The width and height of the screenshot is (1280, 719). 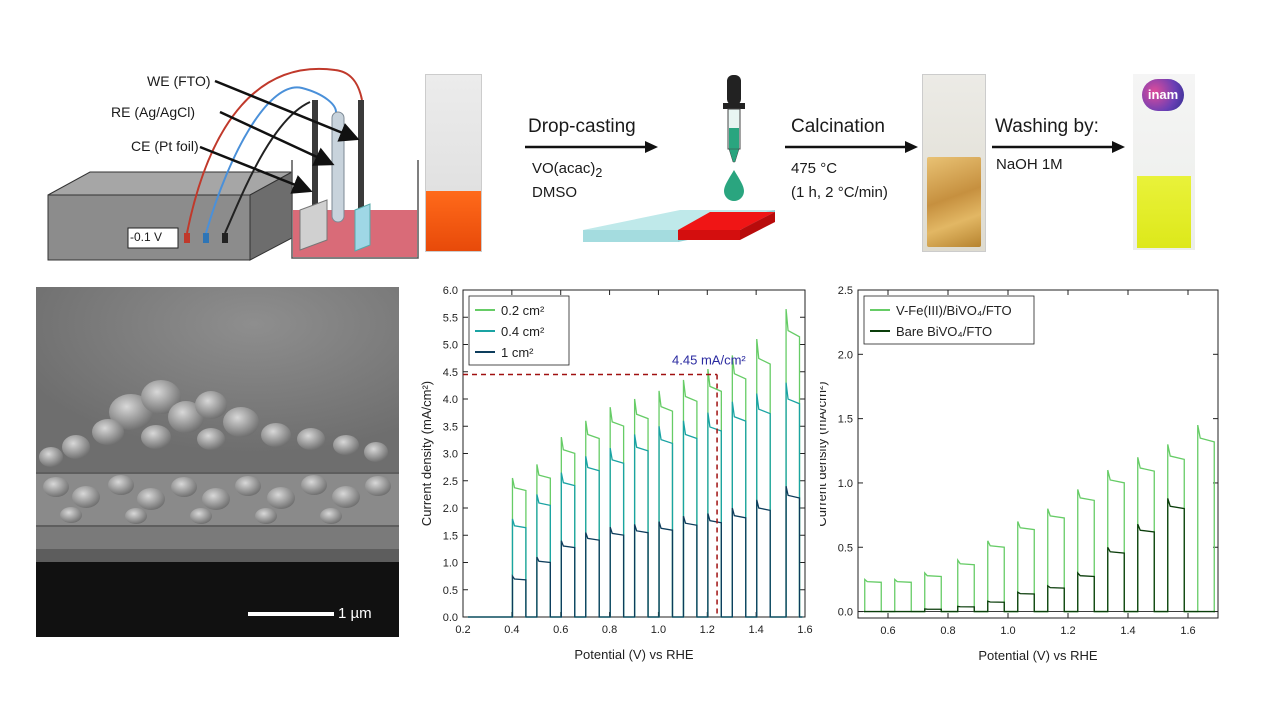 What do you see at coordinates (153, 112) in the screenshot?
I see `re-label: RE (Ag/AgCl)` at bounding box center [153, 112].